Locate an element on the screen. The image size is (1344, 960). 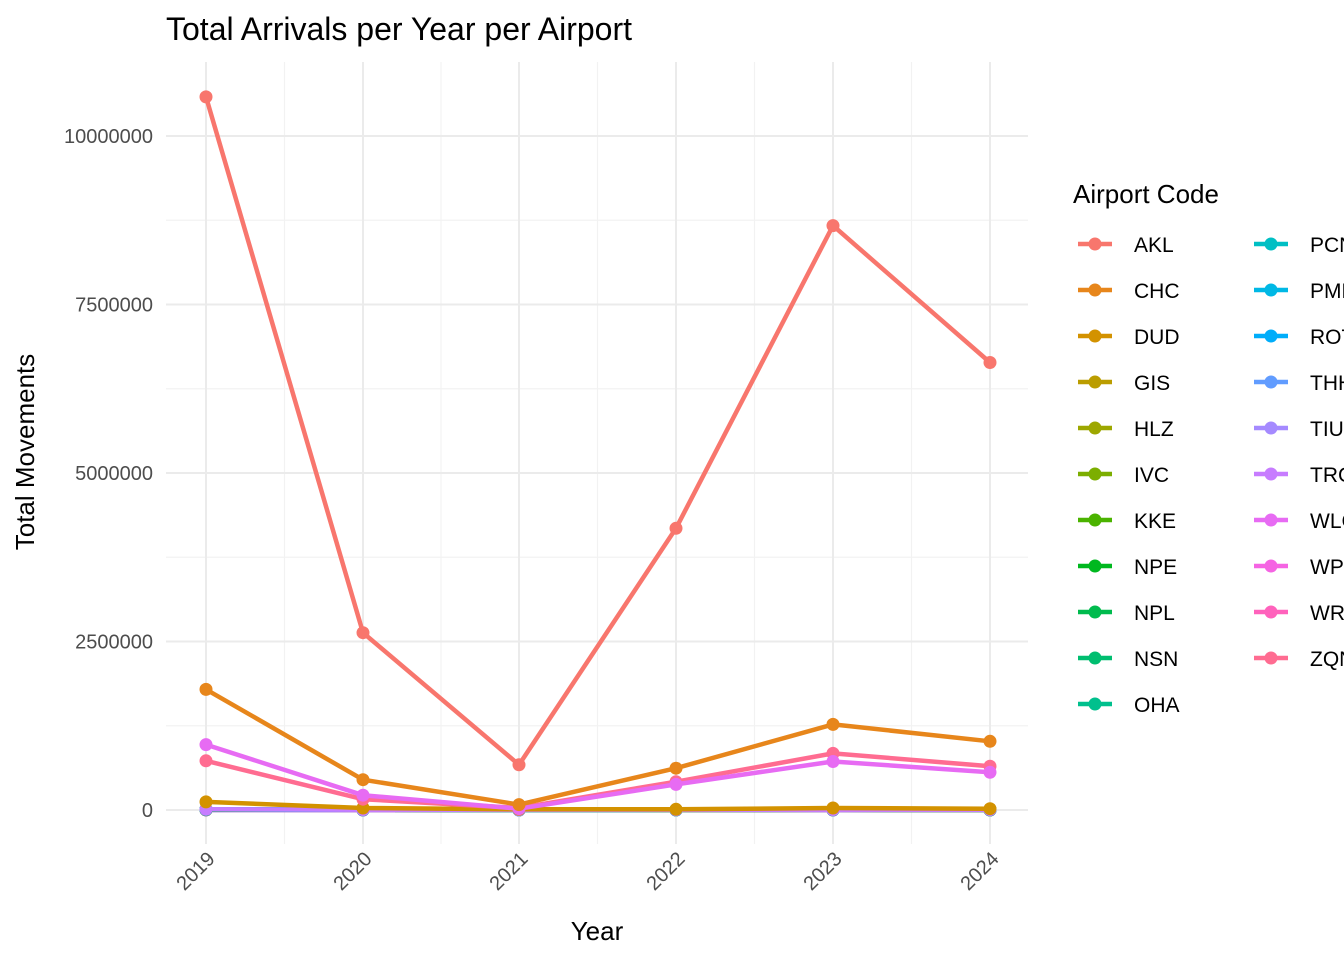
x-tick-label: 2024 is located at coordinates (980, 871).